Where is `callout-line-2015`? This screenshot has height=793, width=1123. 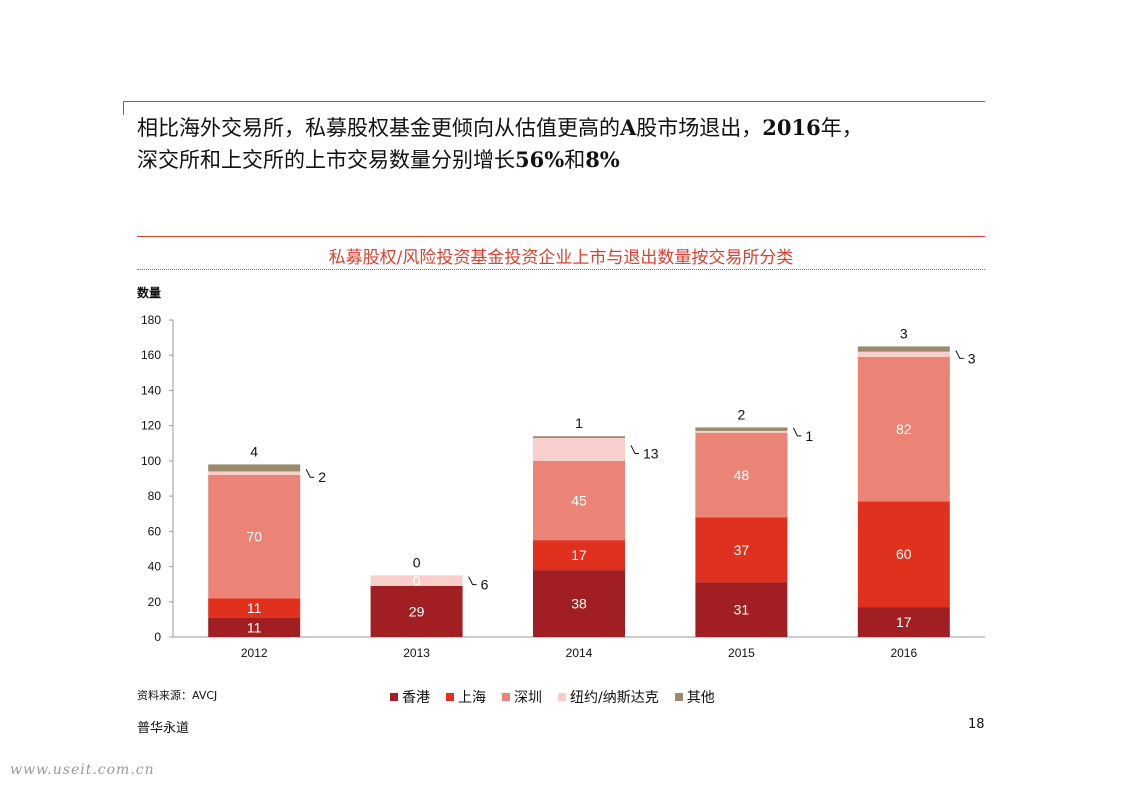
callout-line-2015 is located at coordinates (797, 432).